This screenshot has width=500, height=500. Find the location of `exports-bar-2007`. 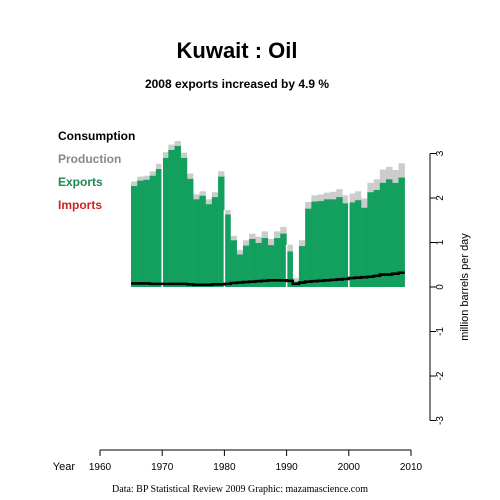

exports-bar-2007 is located at coordinates (395, 234).